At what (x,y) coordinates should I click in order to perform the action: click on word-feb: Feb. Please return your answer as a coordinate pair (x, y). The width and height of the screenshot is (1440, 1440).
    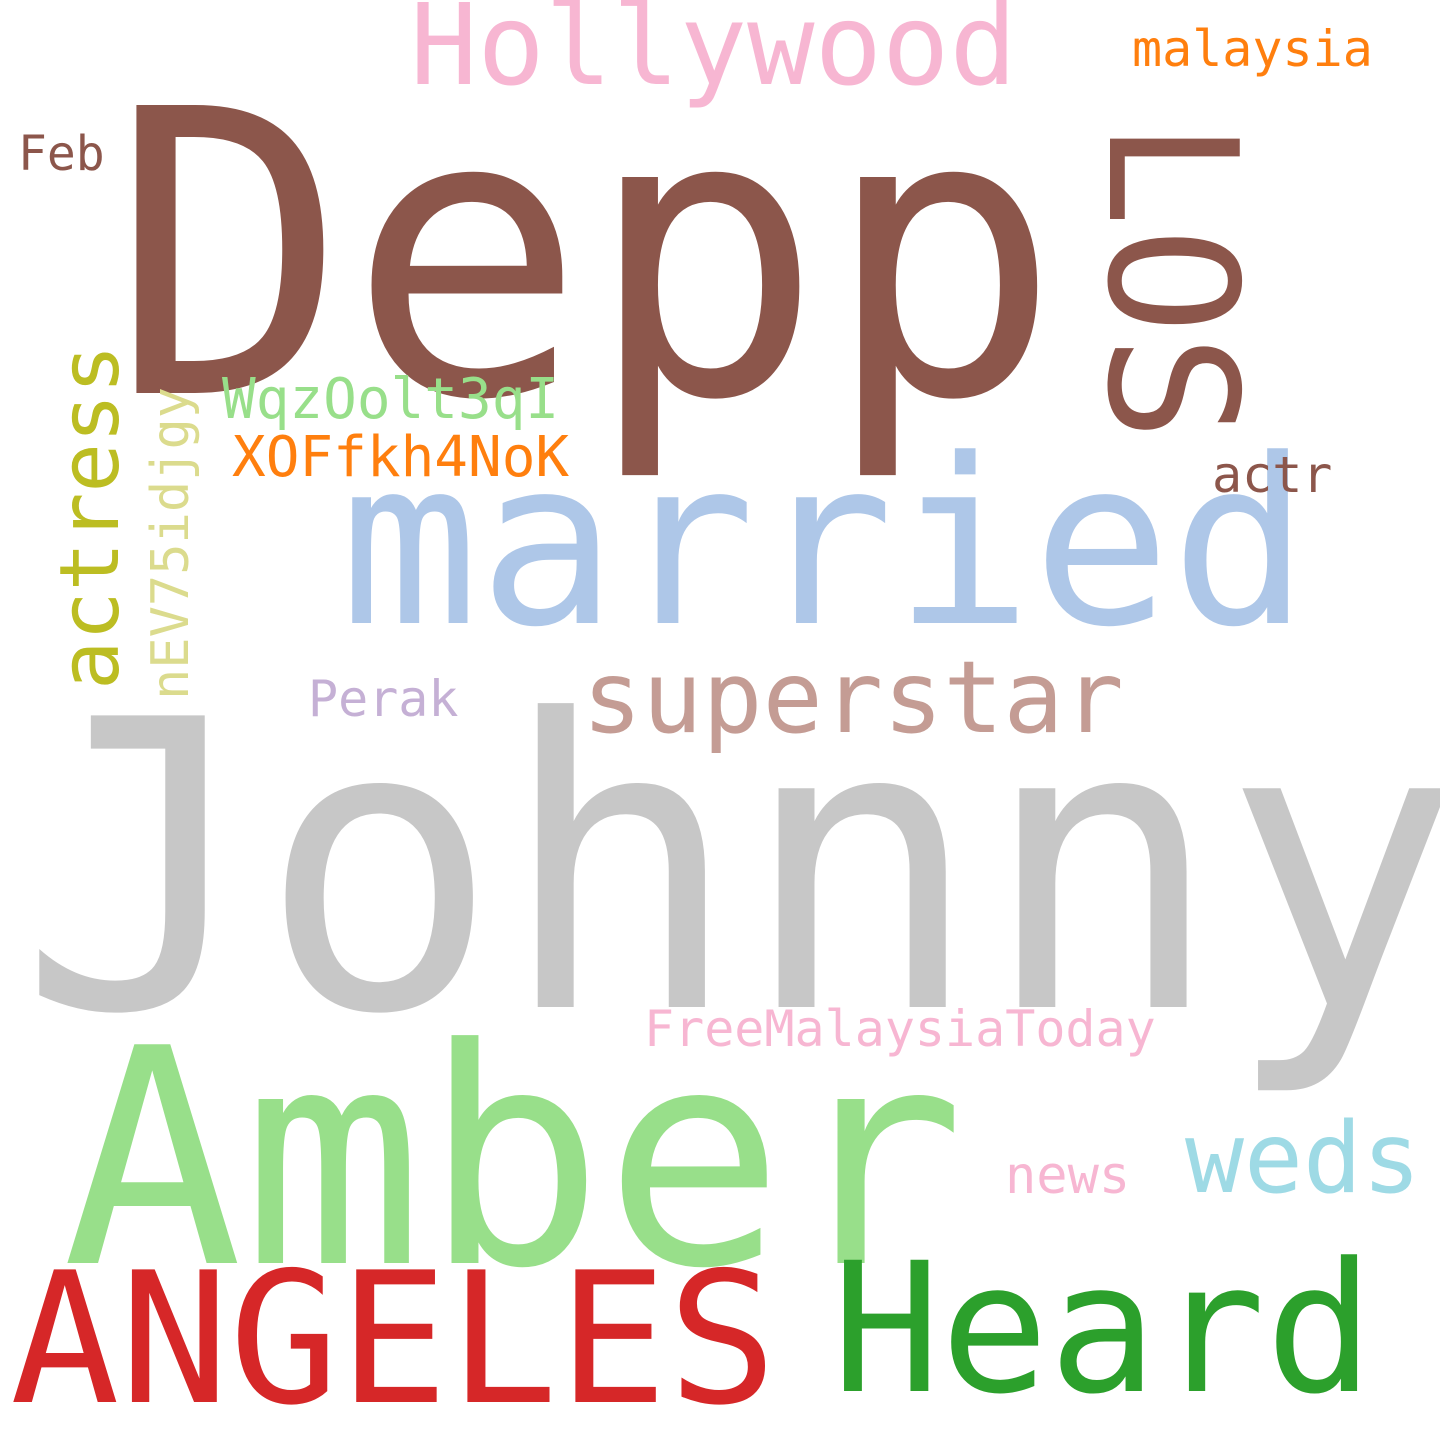
    Looking at the image, I should click on (61, 154).